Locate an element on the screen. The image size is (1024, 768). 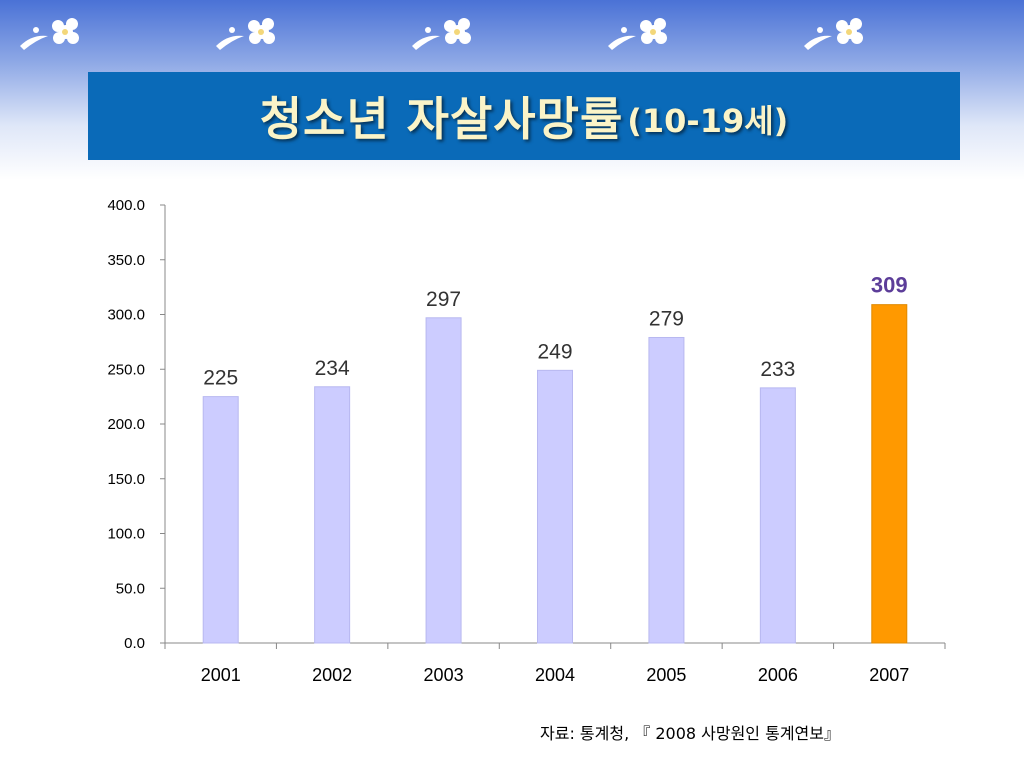
page-title: 청소년 자살사망률 is located at coordinates (441, 119).